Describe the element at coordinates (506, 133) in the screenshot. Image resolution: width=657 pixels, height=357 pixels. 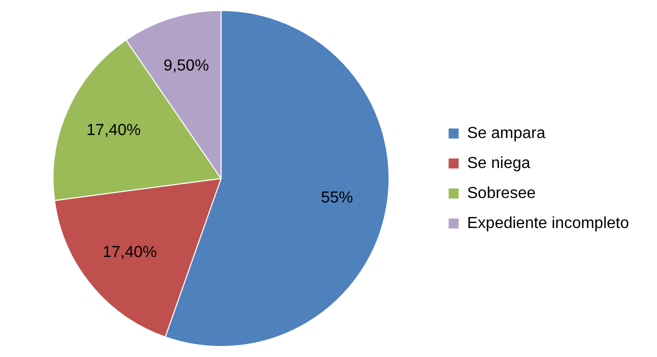
I see `legend-label: Se ampara` at that location.